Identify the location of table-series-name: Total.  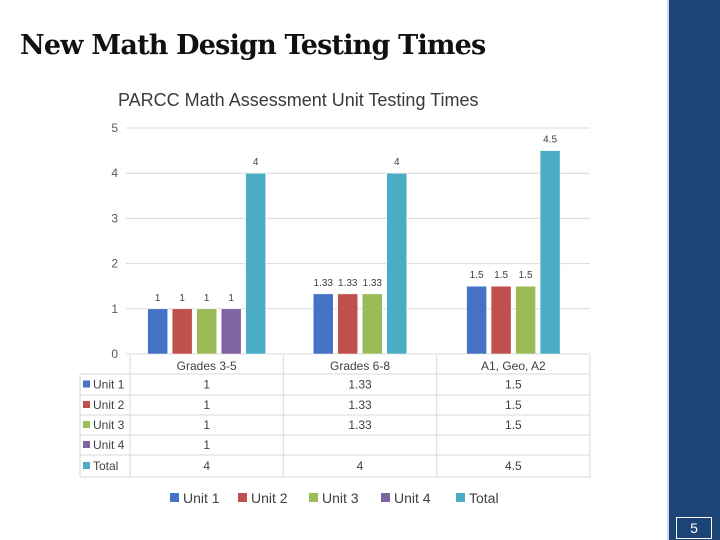
(105, 466).